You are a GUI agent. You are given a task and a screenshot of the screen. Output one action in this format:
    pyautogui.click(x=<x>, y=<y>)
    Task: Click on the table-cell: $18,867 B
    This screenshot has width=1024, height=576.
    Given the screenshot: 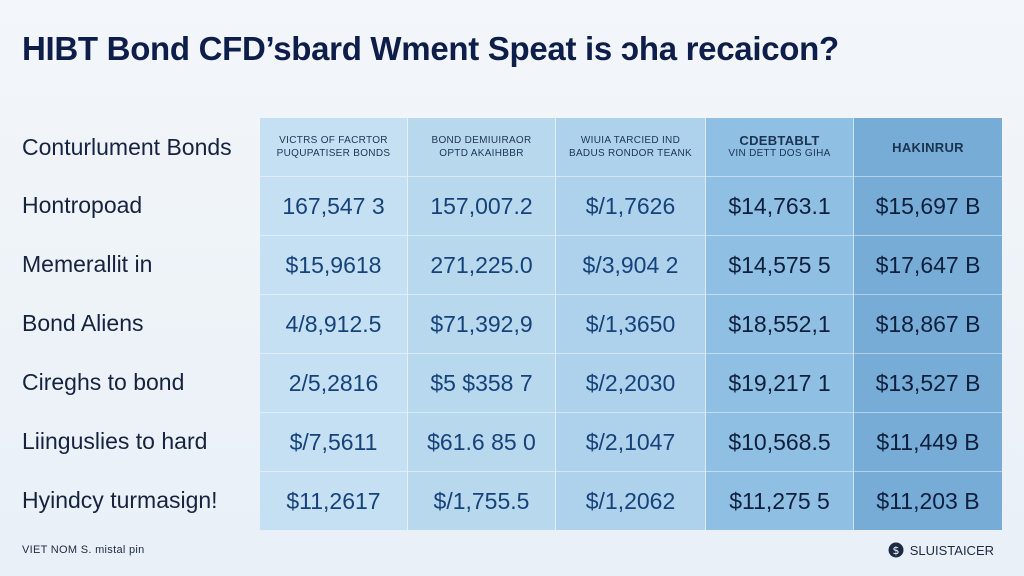 What is the action you would take?
    pyautogui.click(x=928, y=323)
    